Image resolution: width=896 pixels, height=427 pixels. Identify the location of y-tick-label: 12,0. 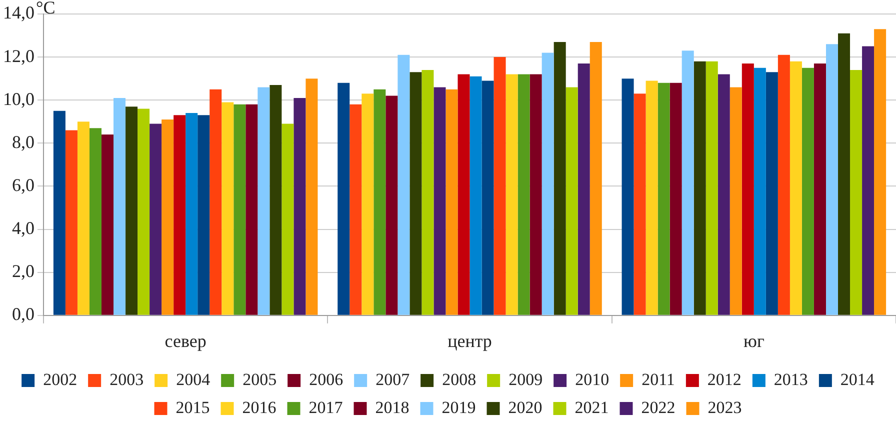
(18, 56).